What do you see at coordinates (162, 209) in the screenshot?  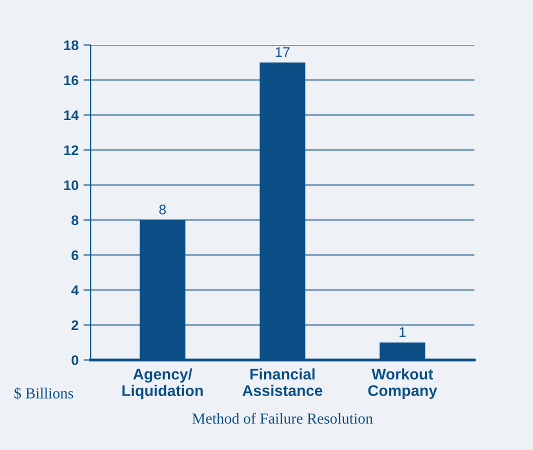 I see `data-label: 8` at bounding box center [162, 209].